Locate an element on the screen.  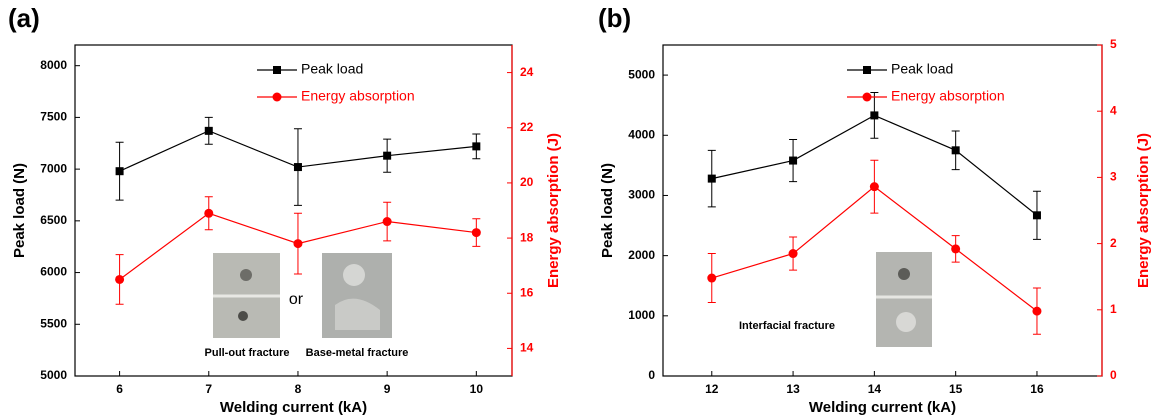
x-tick-label: 10 is located at coordinates (477, 389).